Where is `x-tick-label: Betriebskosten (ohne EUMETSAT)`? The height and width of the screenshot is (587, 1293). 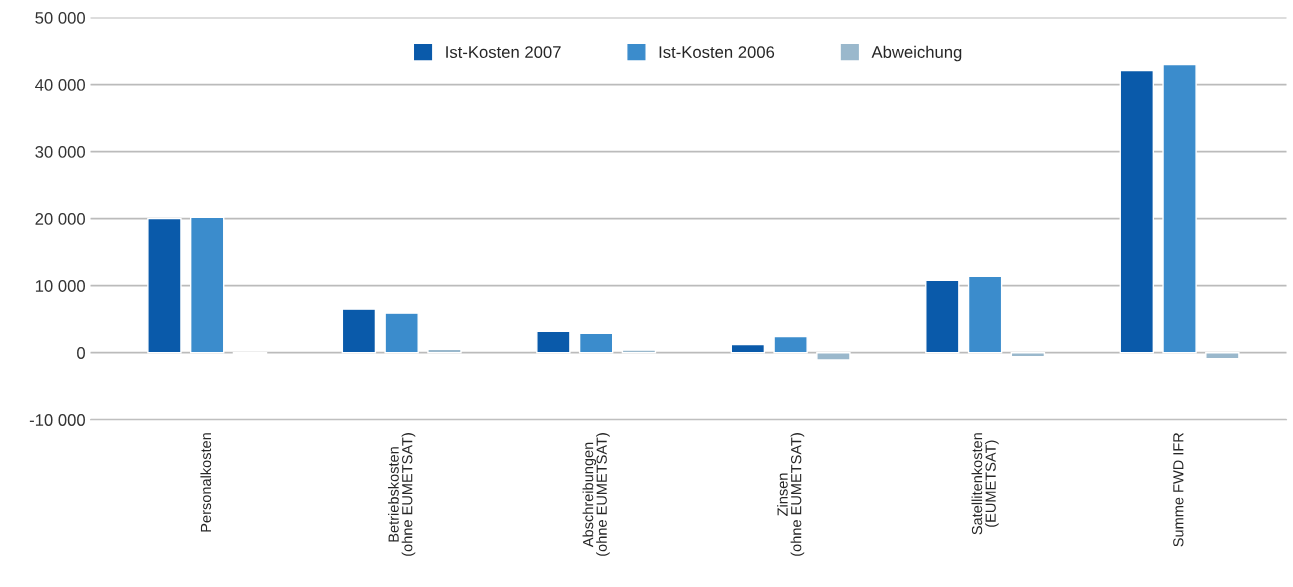
x-tick-label: Betriebskosten (ohne EUMETSAT) is located at coordinates (402, 494).